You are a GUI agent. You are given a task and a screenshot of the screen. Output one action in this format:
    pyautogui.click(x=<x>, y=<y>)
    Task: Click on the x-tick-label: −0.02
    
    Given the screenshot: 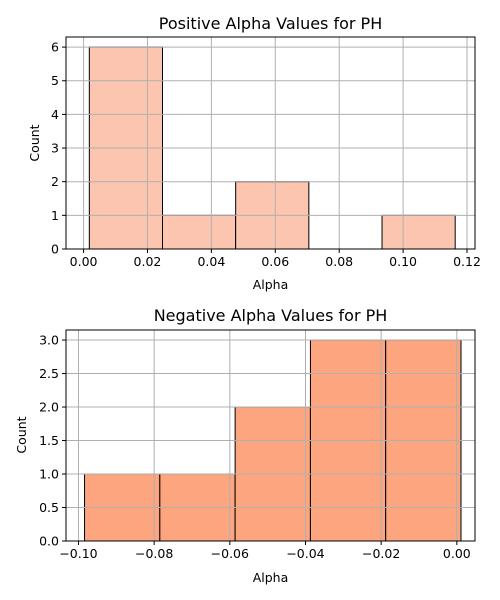 What is the action you would take?
    pyautogui.click(x=381, y=553)
    